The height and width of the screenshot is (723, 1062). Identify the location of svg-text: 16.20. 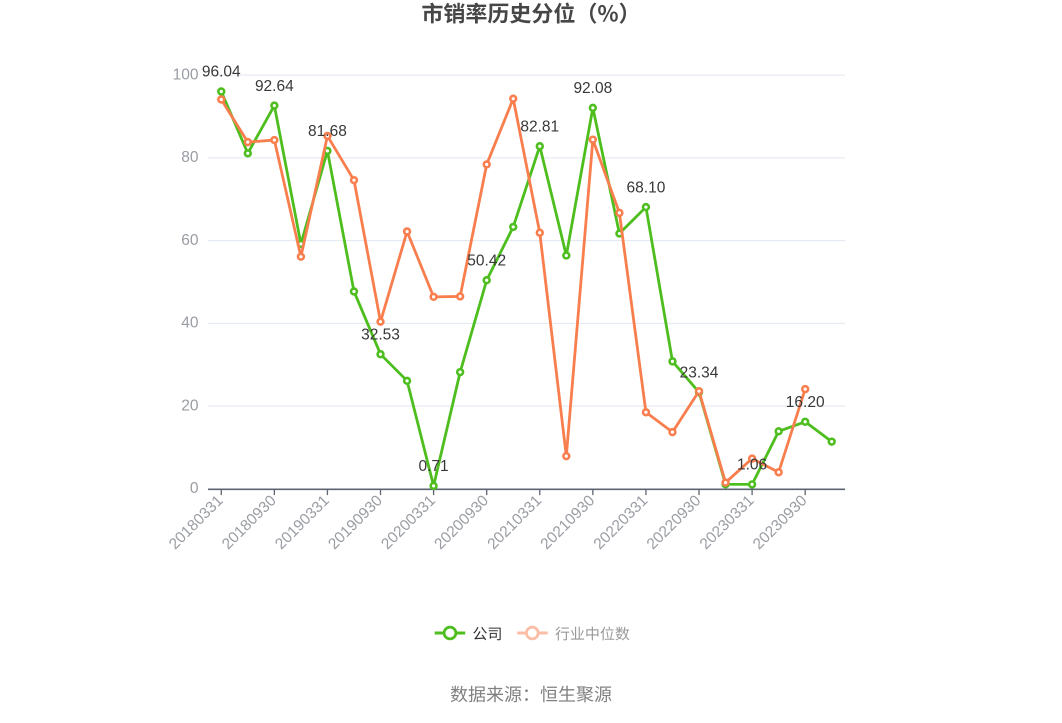
(805, 402).